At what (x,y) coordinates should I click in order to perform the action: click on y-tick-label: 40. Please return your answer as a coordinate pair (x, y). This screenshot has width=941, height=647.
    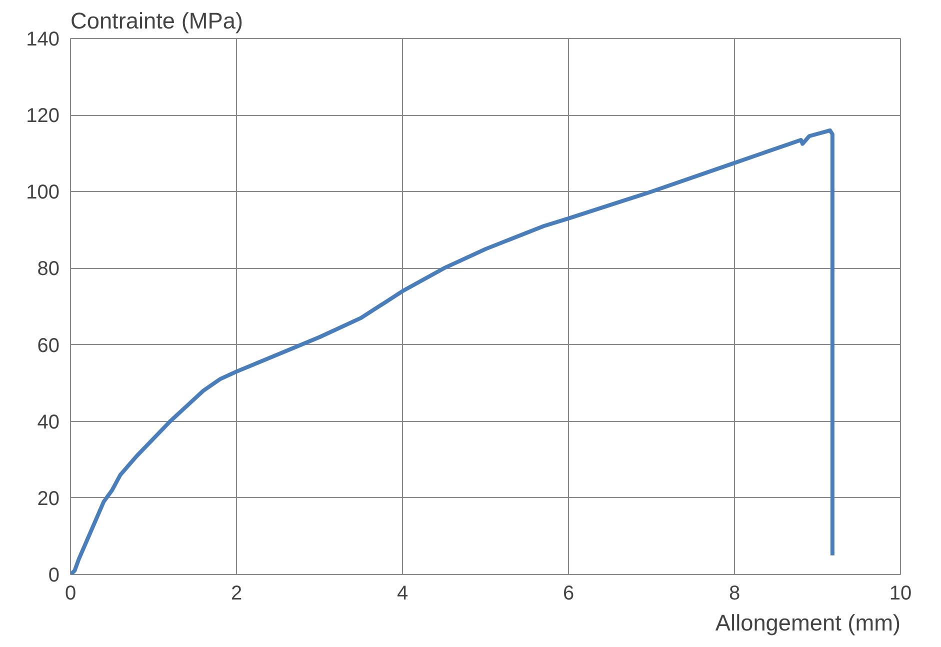
    Looking at the image, I should click on (48, 422).